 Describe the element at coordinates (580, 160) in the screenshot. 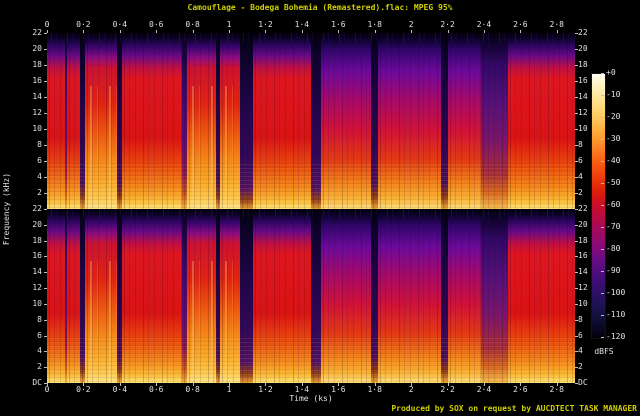

I see `freq-tick-label: 6` at that location.